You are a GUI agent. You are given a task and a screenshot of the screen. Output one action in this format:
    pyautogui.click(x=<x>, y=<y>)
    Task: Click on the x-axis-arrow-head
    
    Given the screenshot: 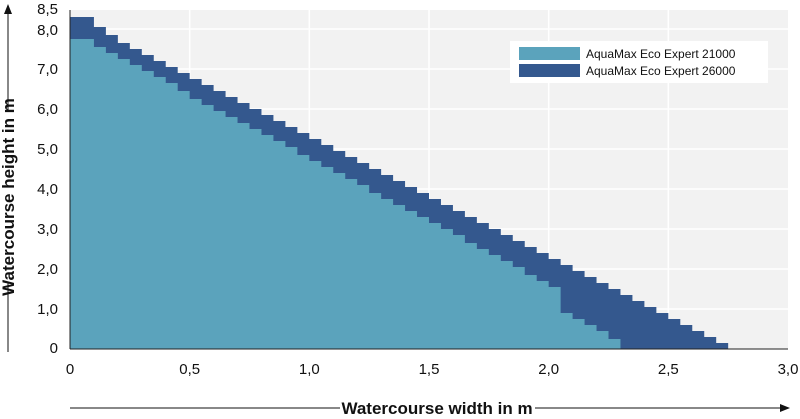 What is the action you would take?
    pyautogui.click(x=785, y=408)
    